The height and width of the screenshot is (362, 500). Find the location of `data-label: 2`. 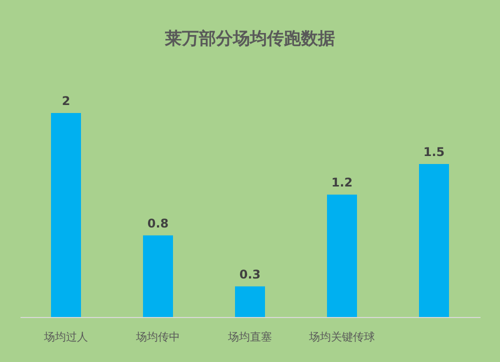

data-label: 2 is located at coordinates (66, 101).